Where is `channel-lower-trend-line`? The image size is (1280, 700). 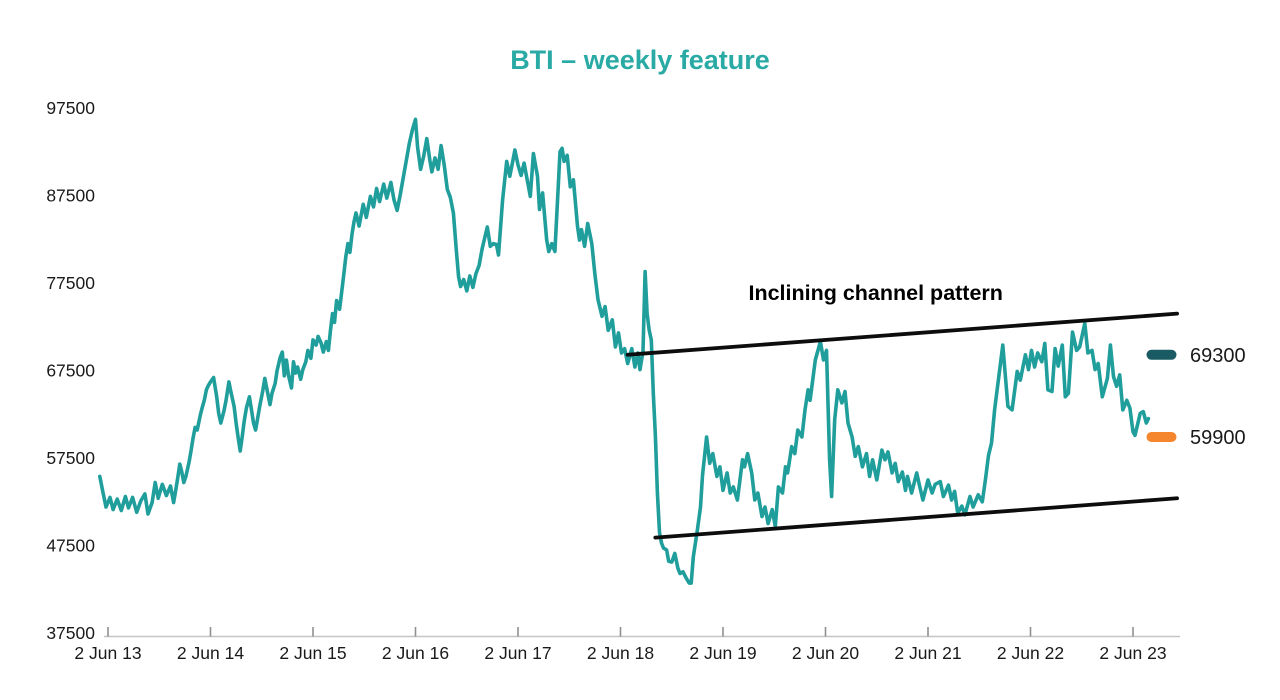
channel-lower-trend-line is located at coordinates (916, 518).